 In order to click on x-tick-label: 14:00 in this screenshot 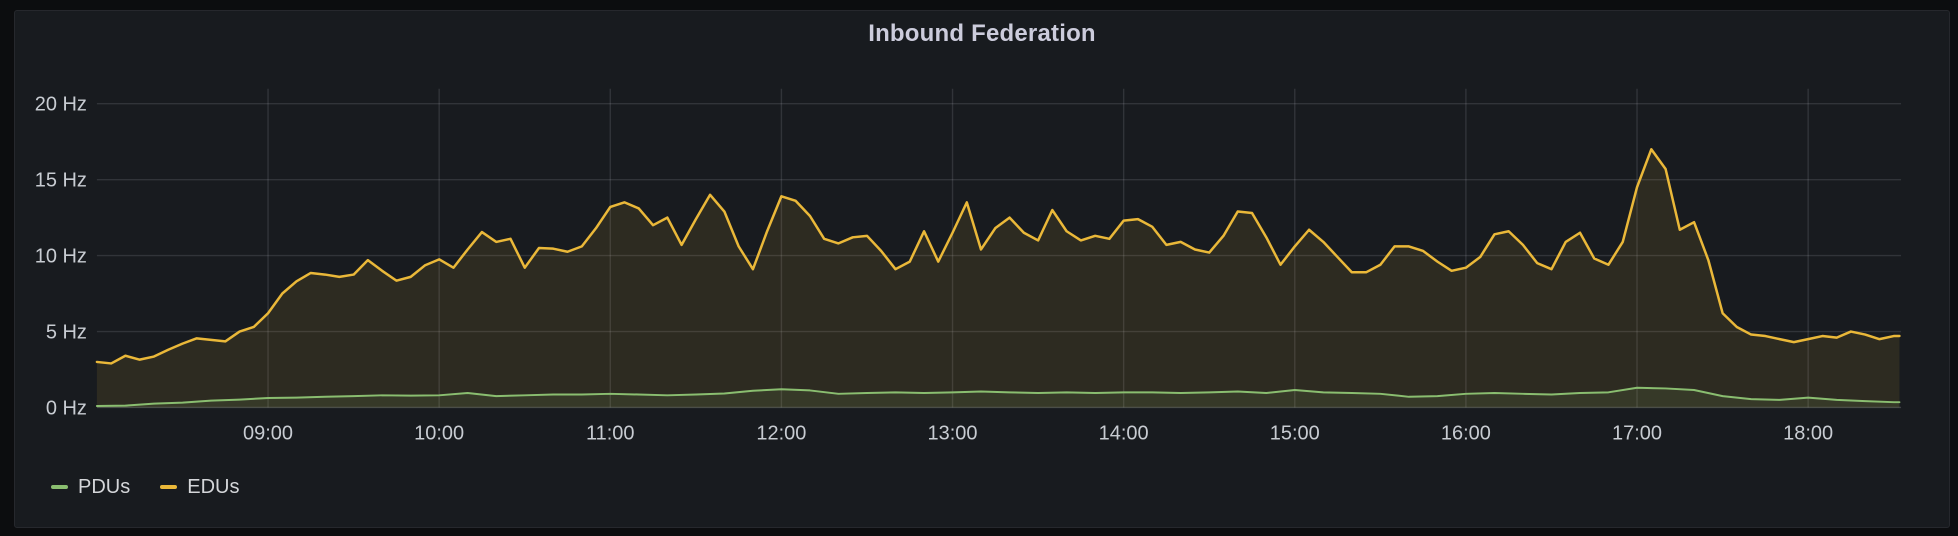, I will do `click(1124, 433)`.